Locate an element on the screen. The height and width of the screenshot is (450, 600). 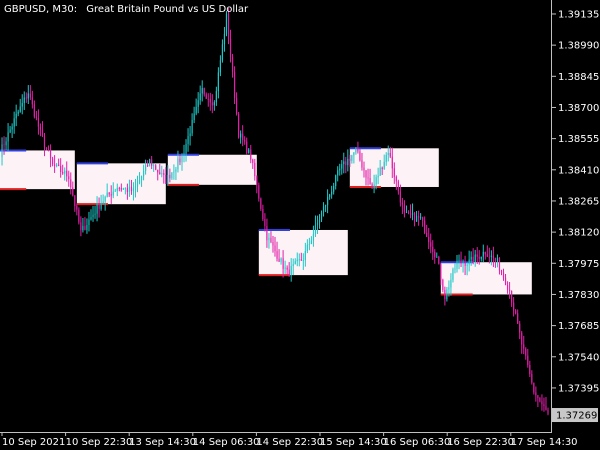
time-tick-label: 10 Sep 2021 is located at coordinates (33, 442).